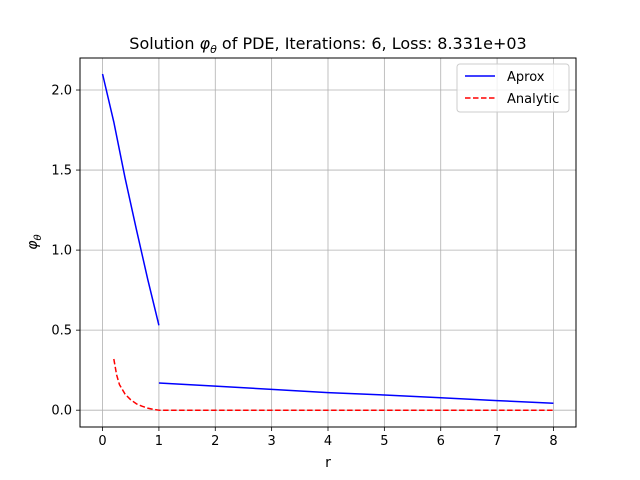  What do you see at coordinates (441, 441) in the screenshot?
I see `x-tick-label: 6` at bounding box center [441, 441].